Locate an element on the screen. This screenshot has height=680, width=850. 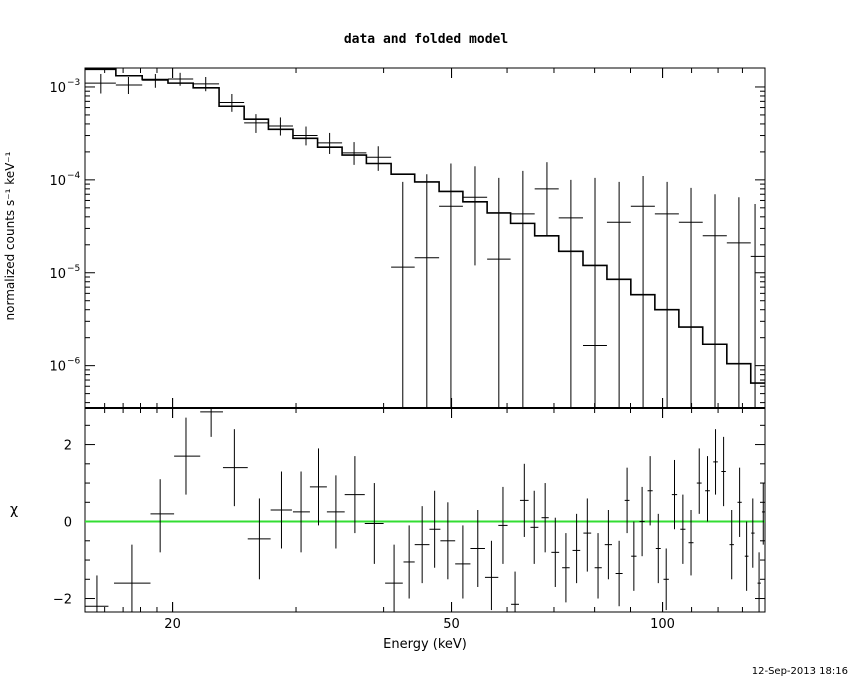
y-tick-label: −2 is located at coordinates (62, 600).